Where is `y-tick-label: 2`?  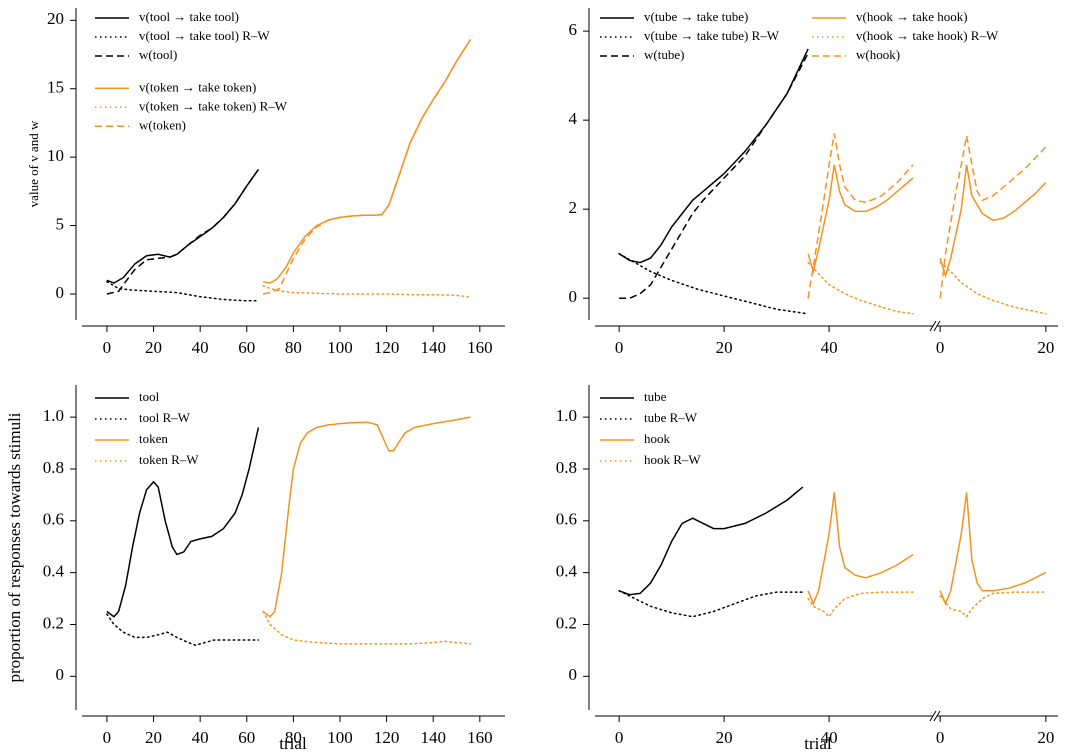 y-tick-label: 2 is located at coordinates (573, 207).